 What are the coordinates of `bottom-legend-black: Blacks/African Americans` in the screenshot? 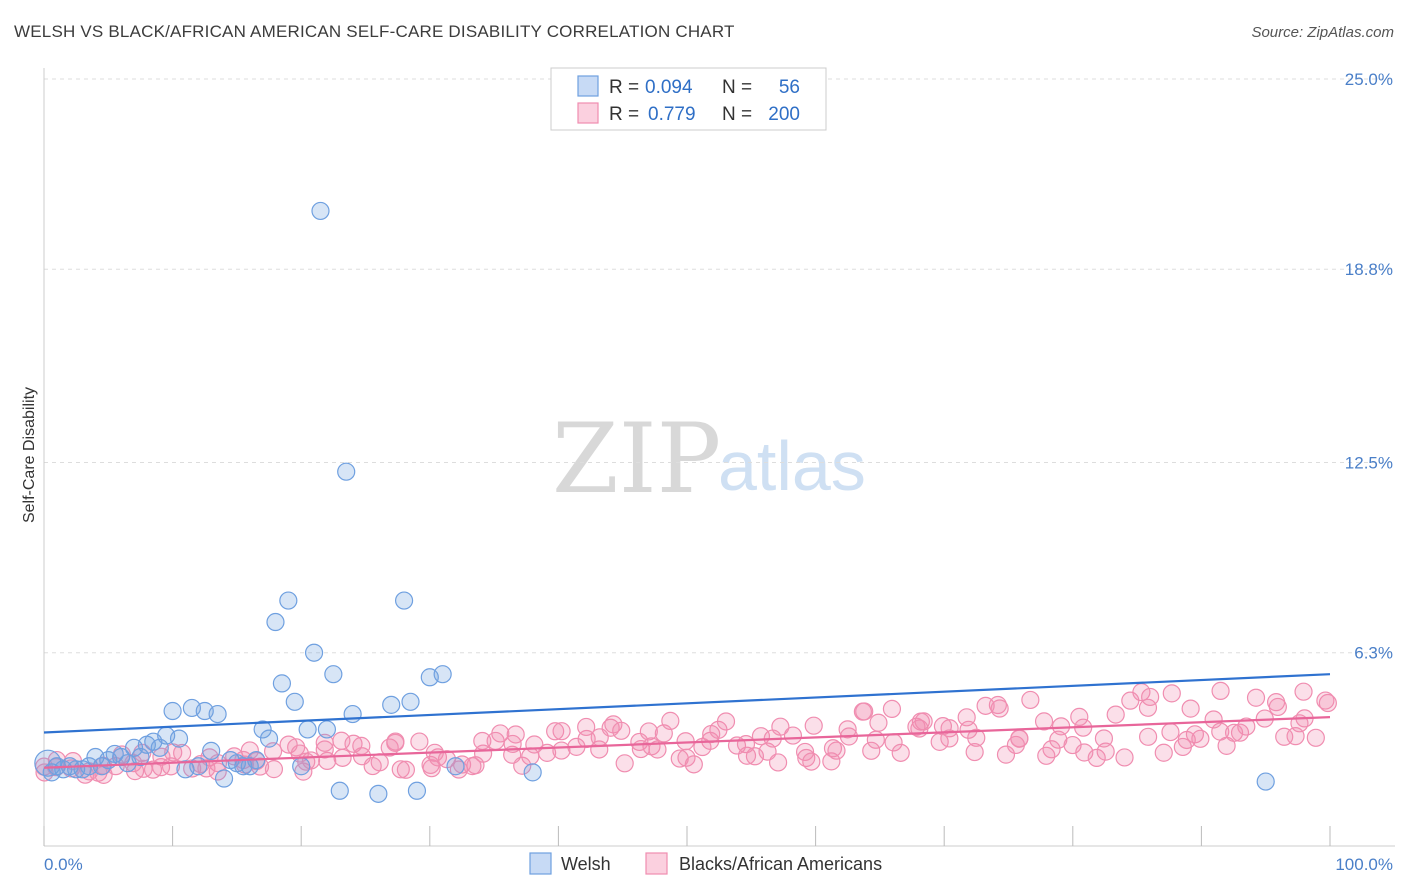 It's located at (780, 864).